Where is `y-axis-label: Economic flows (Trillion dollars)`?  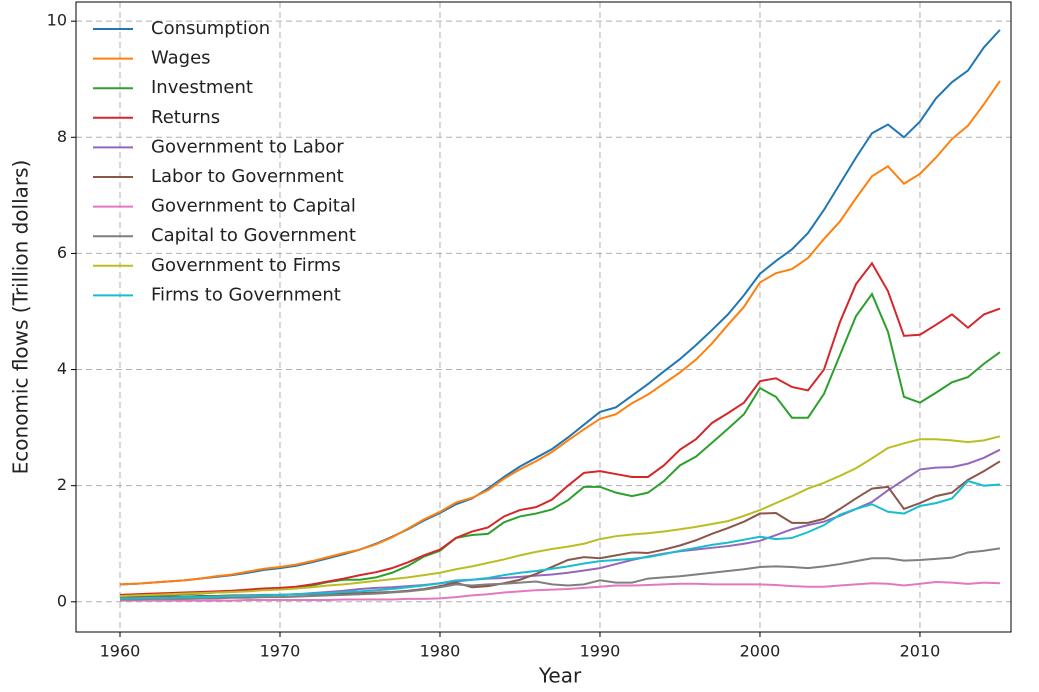 y-axis-label: Economic flows (Trillion dollars) is located at coordinates (21, 317).